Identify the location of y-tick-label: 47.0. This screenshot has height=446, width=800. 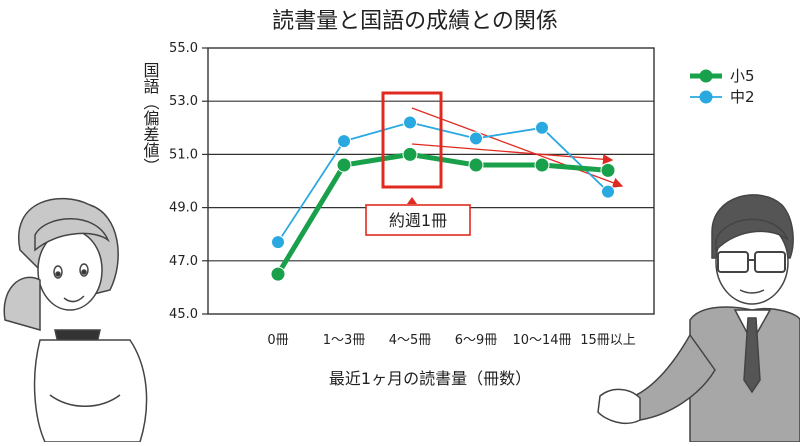
(183, 261).